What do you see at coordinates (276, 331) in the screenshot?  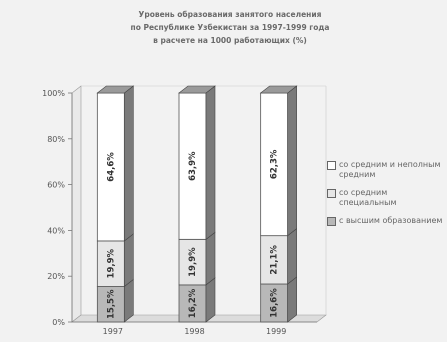 I see `x-tick-label: 1999` at bounding box center [276, 331].